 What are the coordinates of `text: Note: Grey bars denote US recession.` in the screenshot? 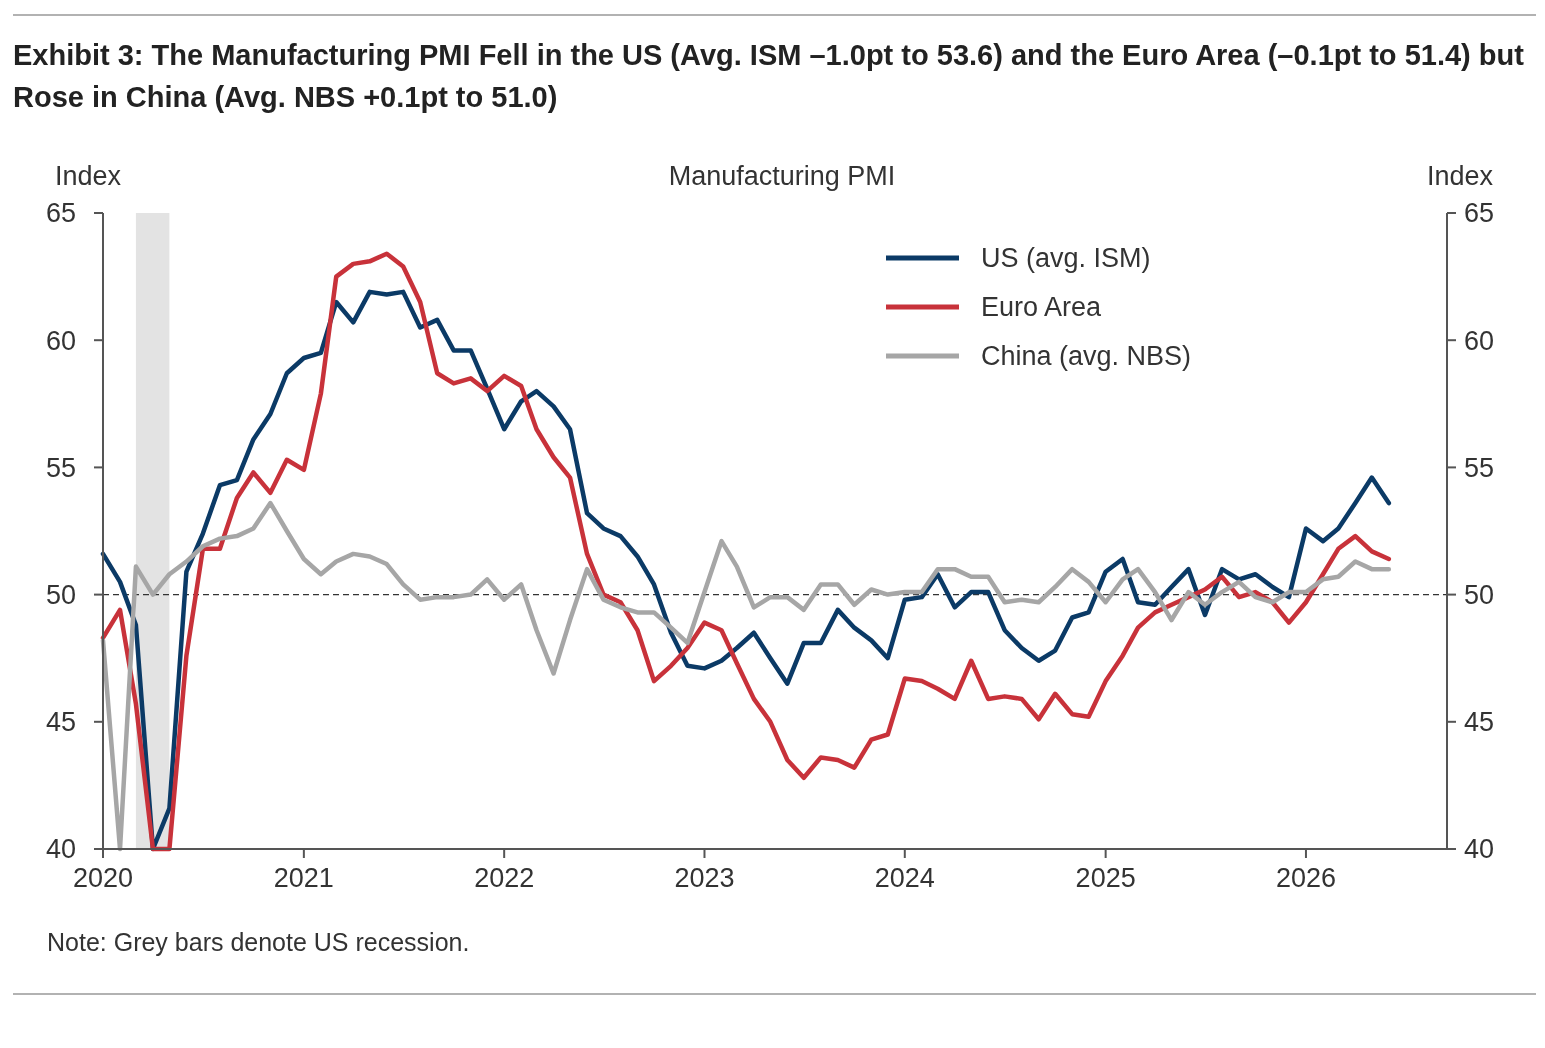 It's located at (258, 942).